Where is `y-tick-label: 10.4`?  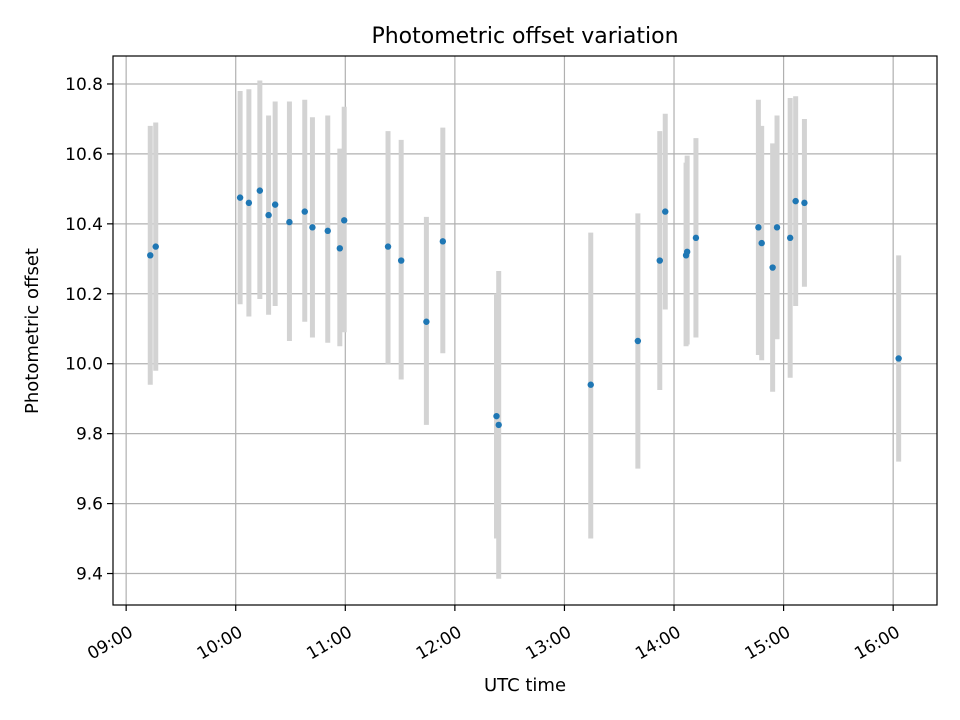
y-tick-label: 10.4 is located at coordinates (84, 225).